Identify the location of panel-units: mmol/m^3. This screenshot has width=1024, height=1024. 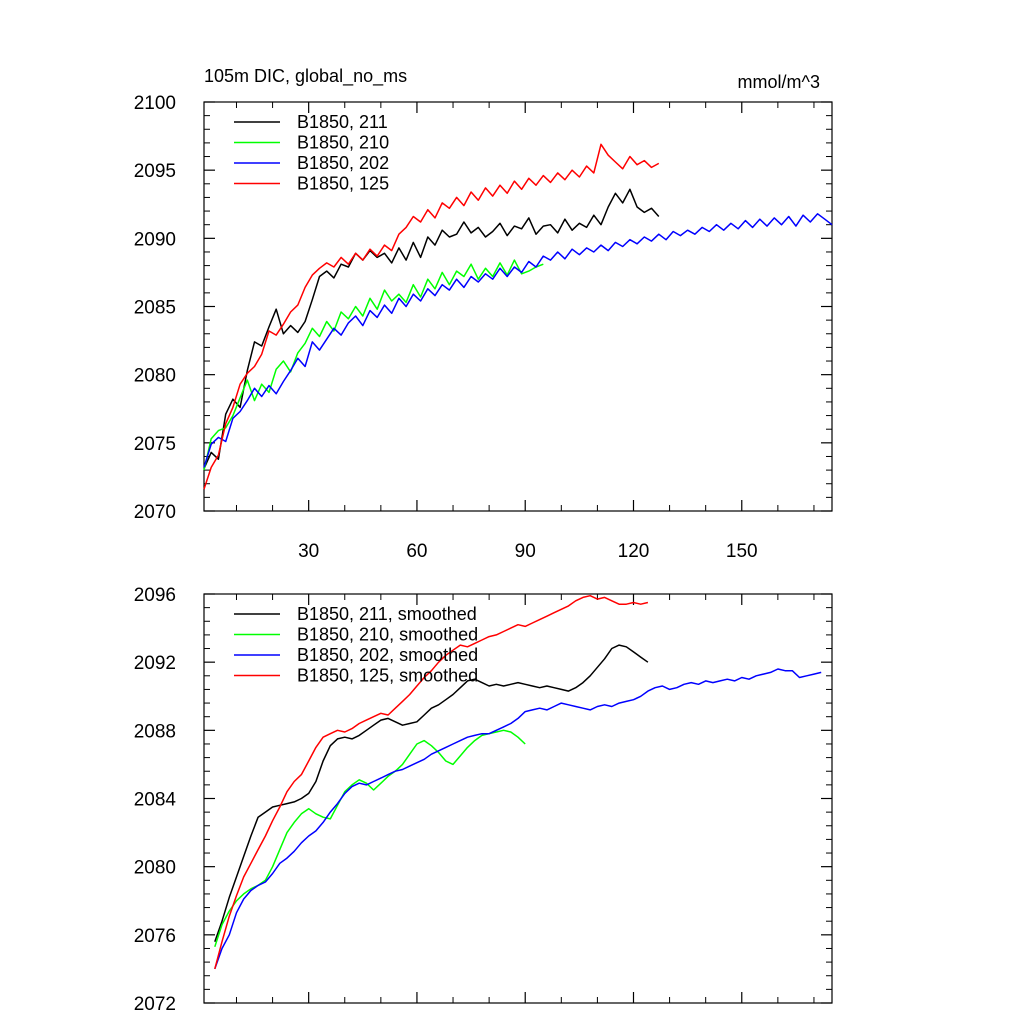
(779, 82).